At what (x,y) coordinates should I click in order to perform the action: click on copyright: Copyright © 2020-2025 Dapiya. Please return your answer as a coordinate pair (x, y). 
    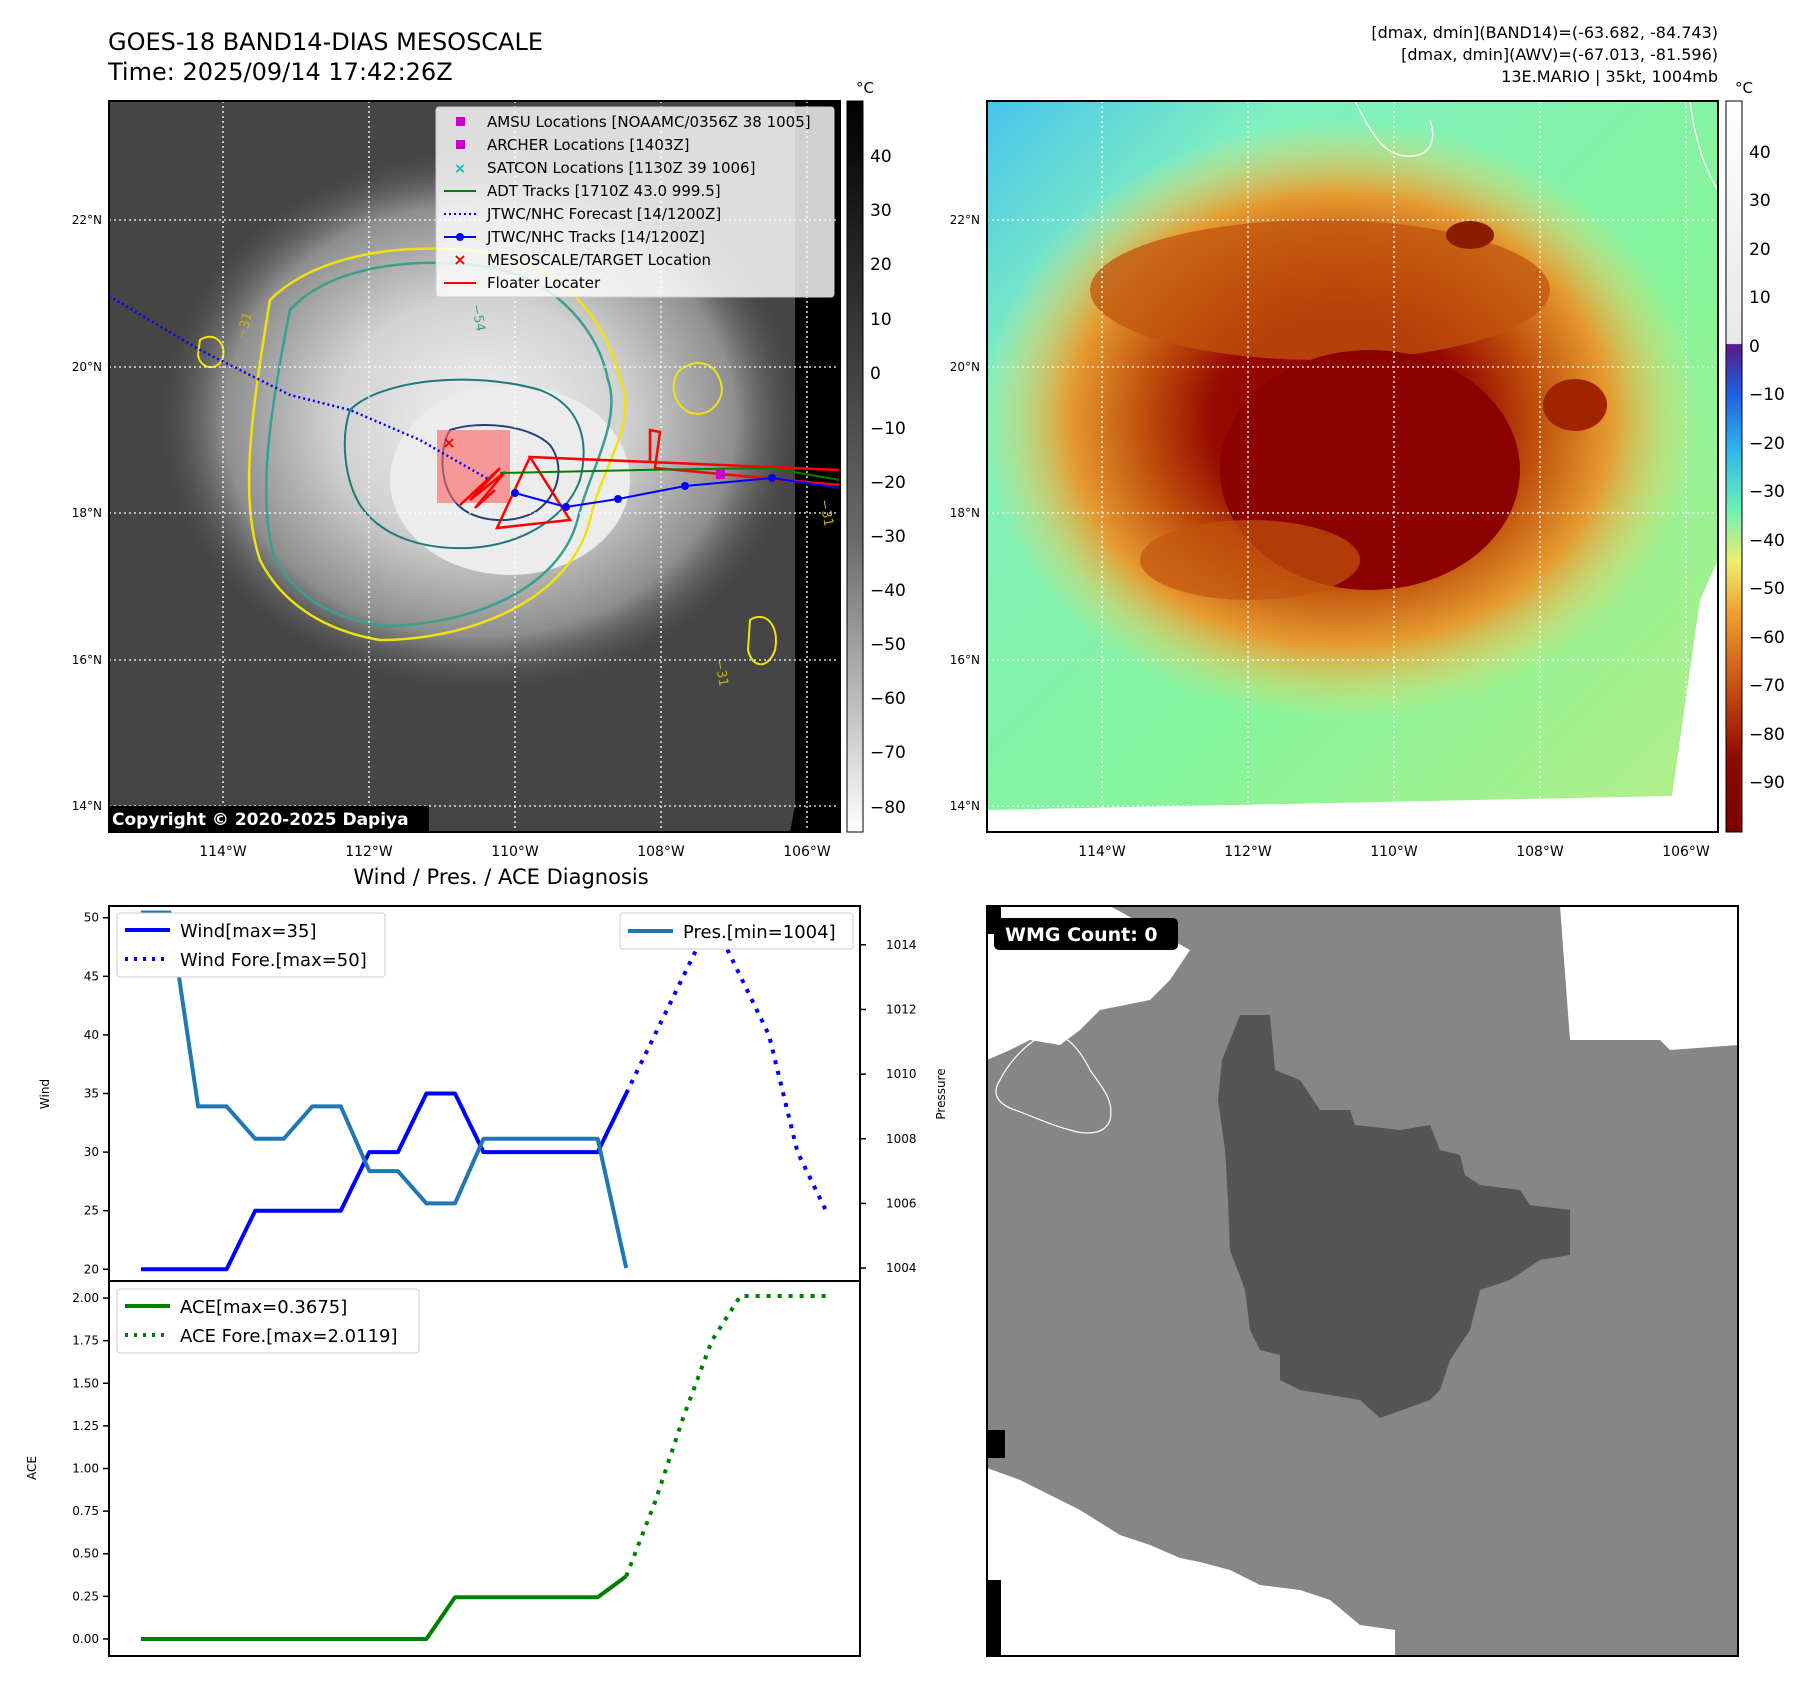
    Looking at the image, I should click on (260, 820).